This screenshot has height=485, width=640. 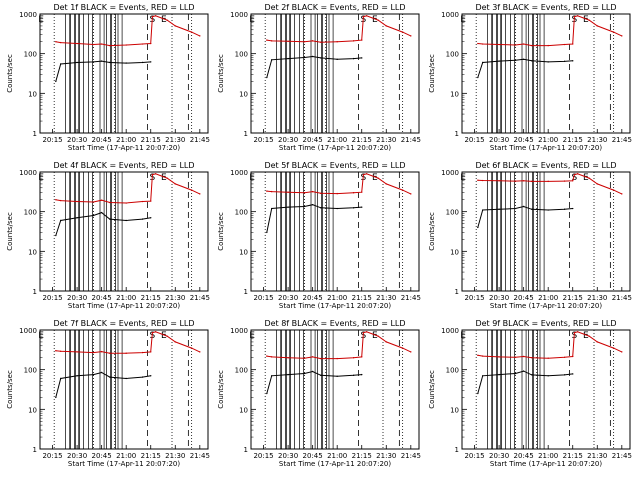 I want to click on y-tick-label: 100, so click(x=241, y=371).